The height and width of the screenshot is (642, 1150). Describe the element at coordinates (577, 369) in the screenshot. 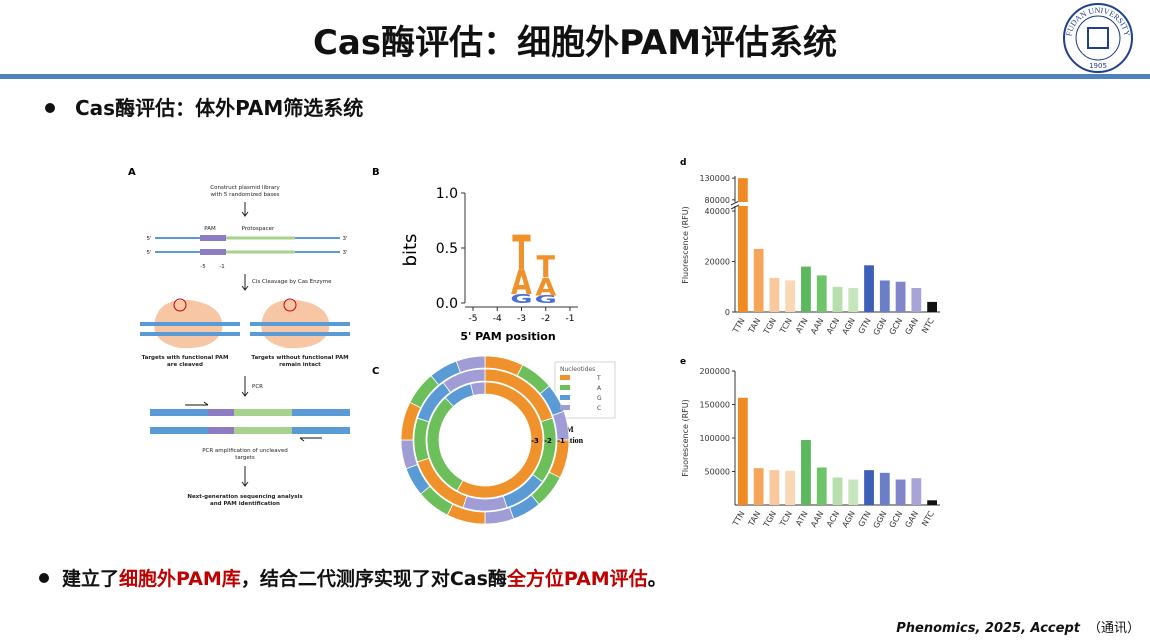

I see `legend-title: Nucleotides` at that location.